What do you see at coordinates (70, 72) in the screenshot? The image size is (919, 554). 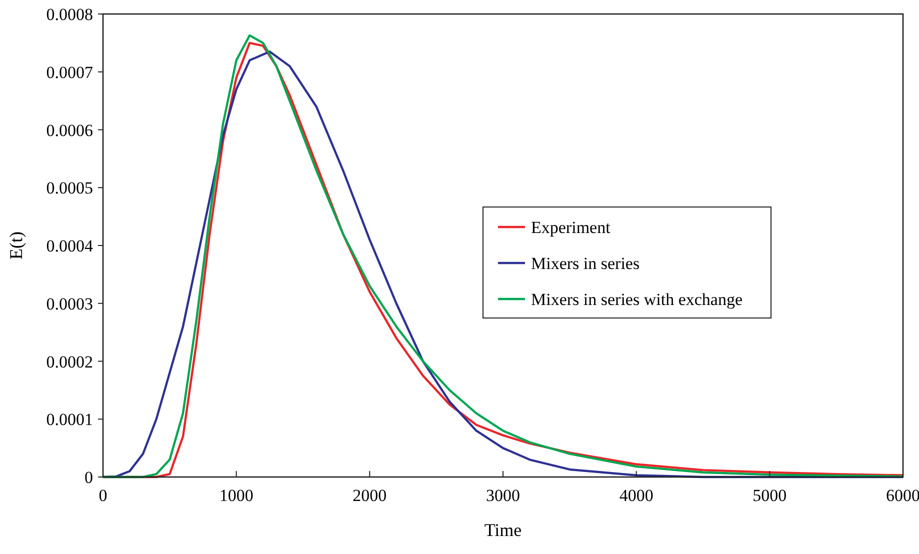 I see `y-tick-label: 0.0007` at bounding box center [70, 72].